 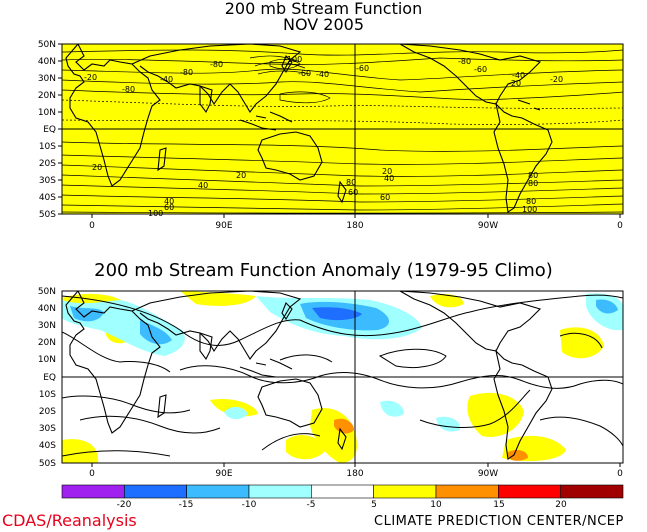 I want to click on map2-lon-labels: 0 90E 180 90W 0, so click(x=356, y=474).